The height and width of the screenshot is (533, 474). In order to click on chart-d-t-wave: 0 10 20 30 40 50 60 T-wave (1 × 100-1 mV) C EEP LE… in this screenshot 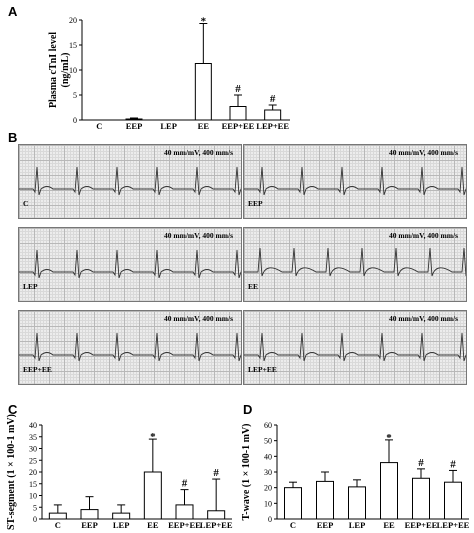, I will do `click(355, 475)`.